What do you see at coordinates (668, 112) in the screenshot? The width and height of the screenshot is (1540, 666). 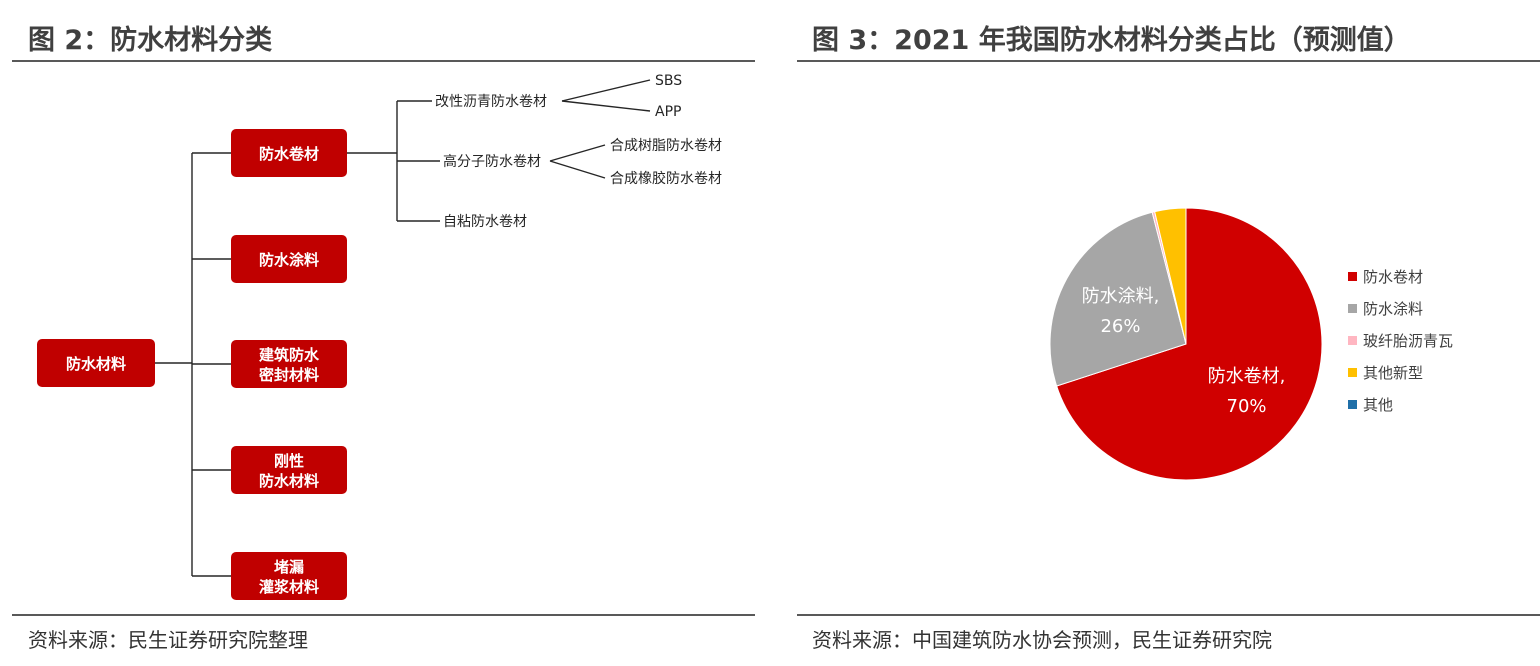 I see `subtype-app: APP` at bounding box center [668, 112].